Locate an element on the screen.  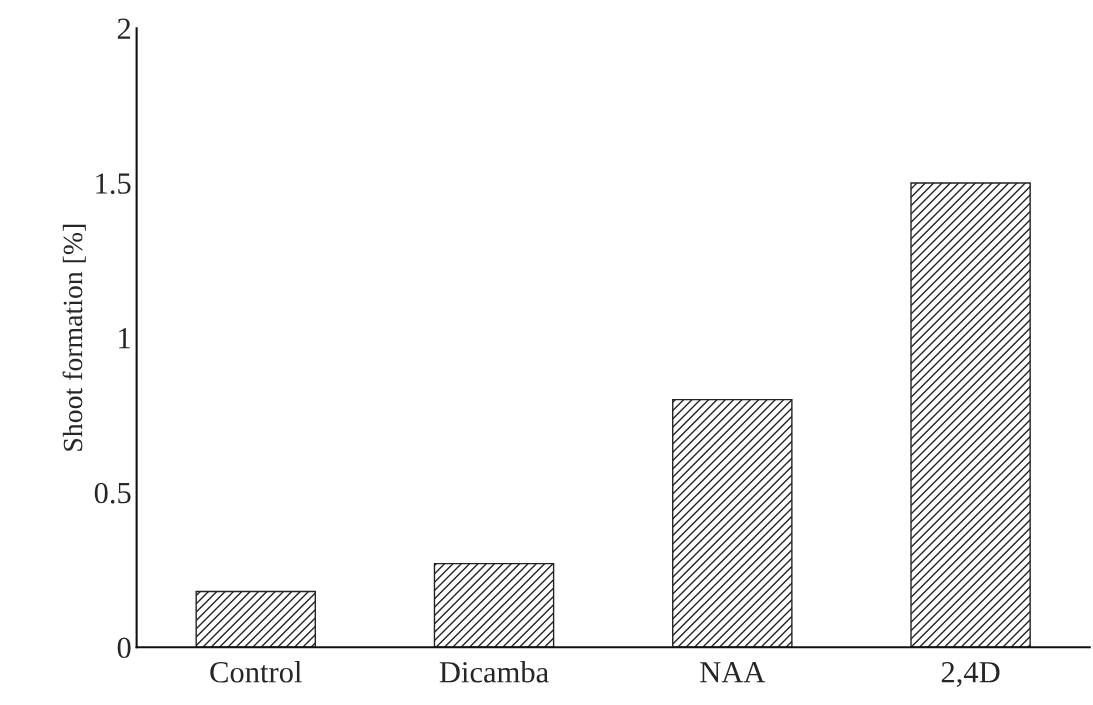
y-tick-label: 2 is located at coordinates (124, 28).